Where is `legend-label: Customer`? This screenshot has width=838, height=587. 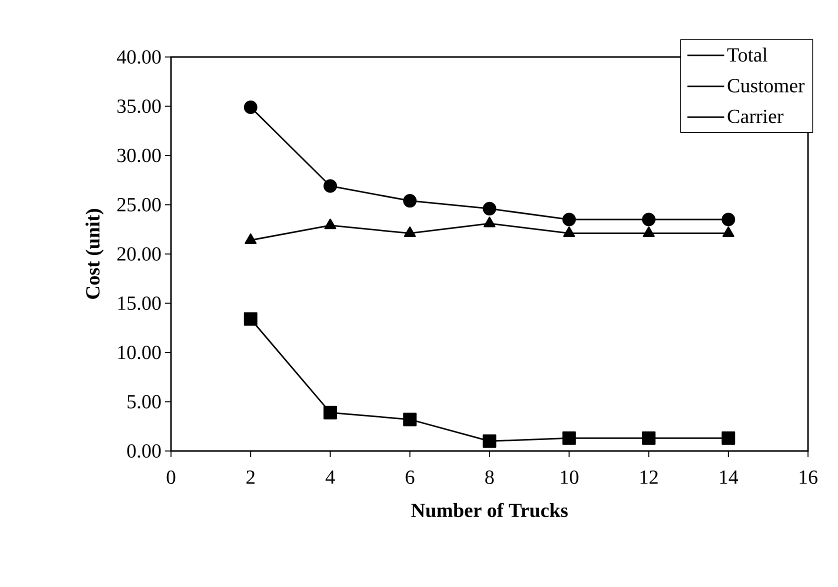 legend-label: Customer is located at coordinates (766, 85).